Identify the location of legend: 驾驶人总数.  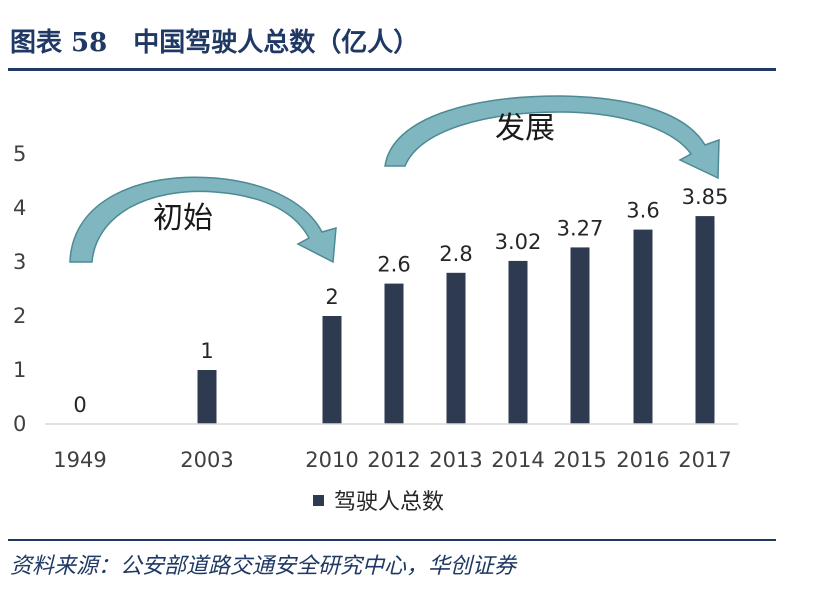
(378, 502).